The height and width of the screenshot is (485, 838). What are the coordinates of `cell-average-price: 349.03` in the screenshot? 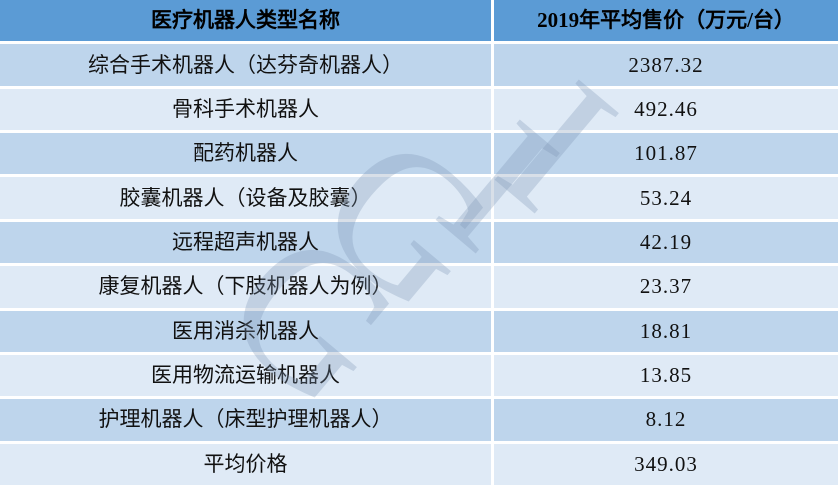 It's located at (666, 464).